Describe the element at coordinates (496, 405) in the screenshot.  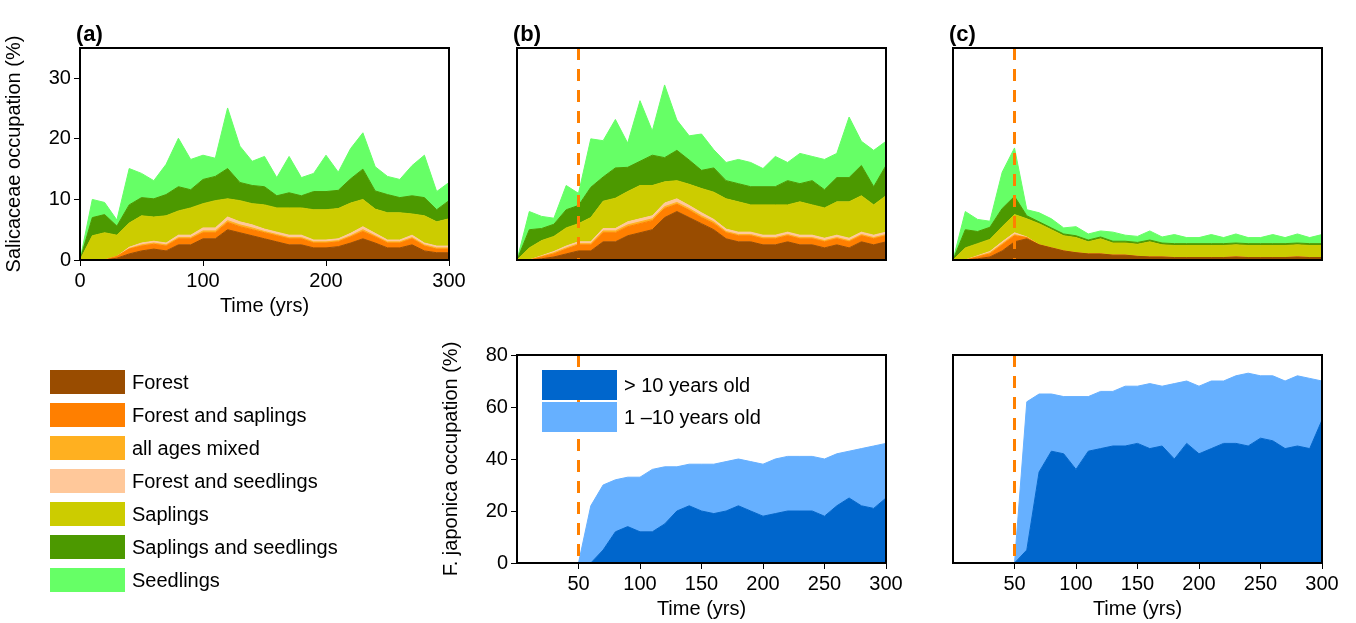
I see `y-tick-label: 60` at that location.